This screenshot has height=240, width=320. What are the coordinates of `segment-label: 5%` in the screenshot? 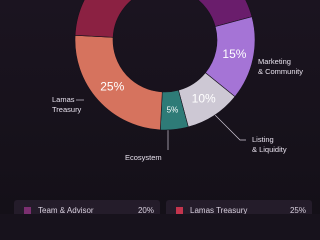 It's located at (173, 110).